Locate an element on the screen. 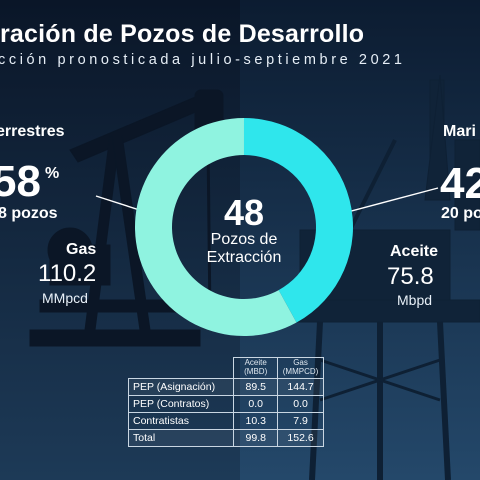 The height and width of the screenshot is (480, 480). marinos-wells: 20 po is located at coordinates (460, 213).